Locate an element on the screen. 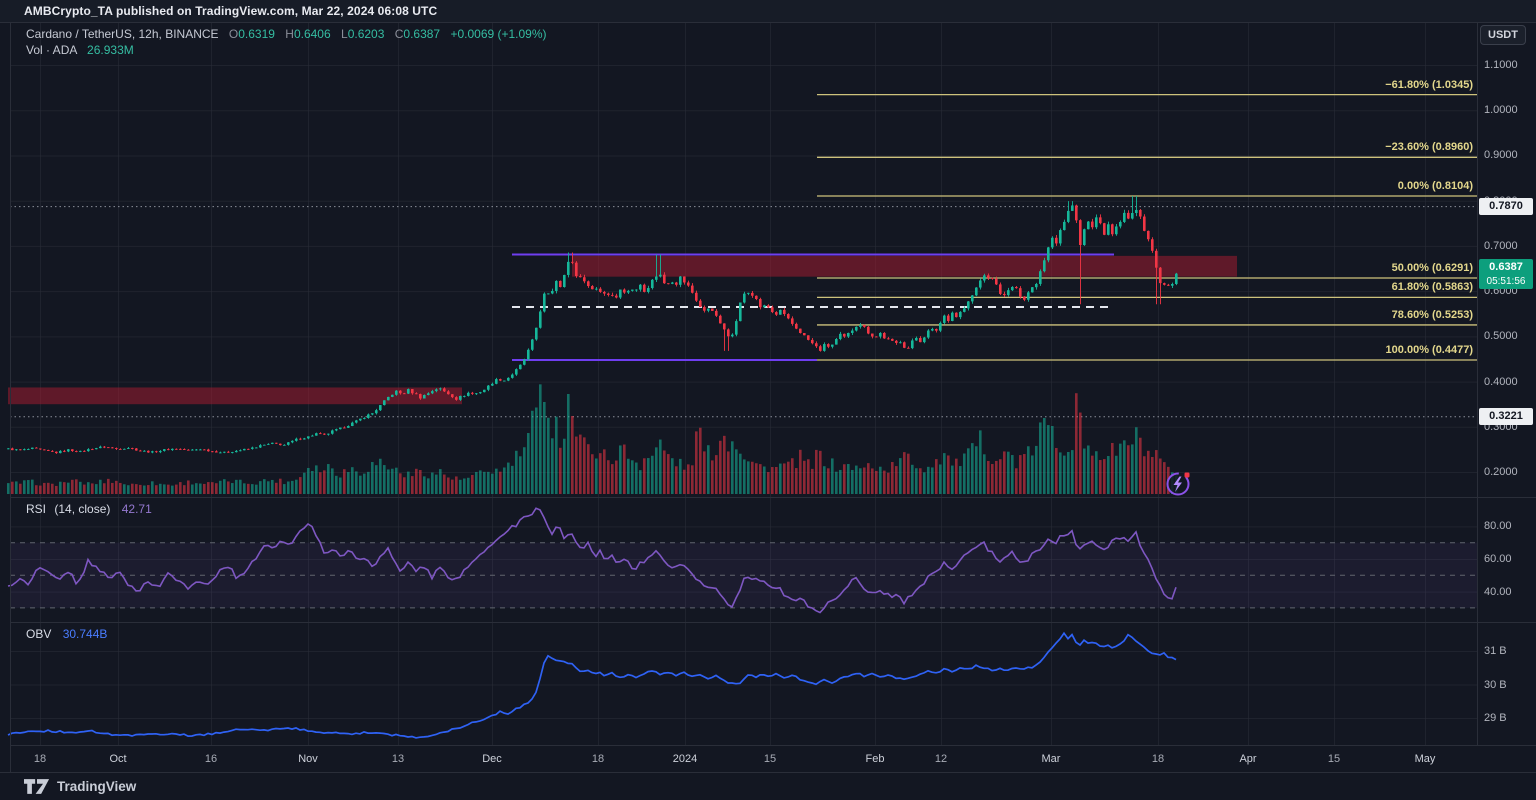 The width and height of the screenshot is (1536, 800). fib-level-label: 61.80% (0.5863) is located at coordinates (1432, 287).